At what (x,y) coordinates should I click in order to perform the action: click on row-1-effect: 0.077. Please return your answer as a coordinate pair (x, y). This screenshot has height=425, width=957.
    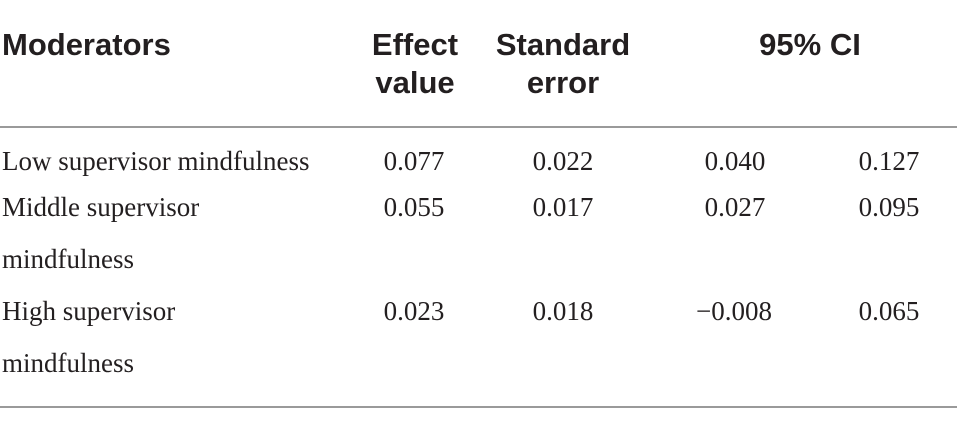
    Looking at the image, I should click on (414, 161).